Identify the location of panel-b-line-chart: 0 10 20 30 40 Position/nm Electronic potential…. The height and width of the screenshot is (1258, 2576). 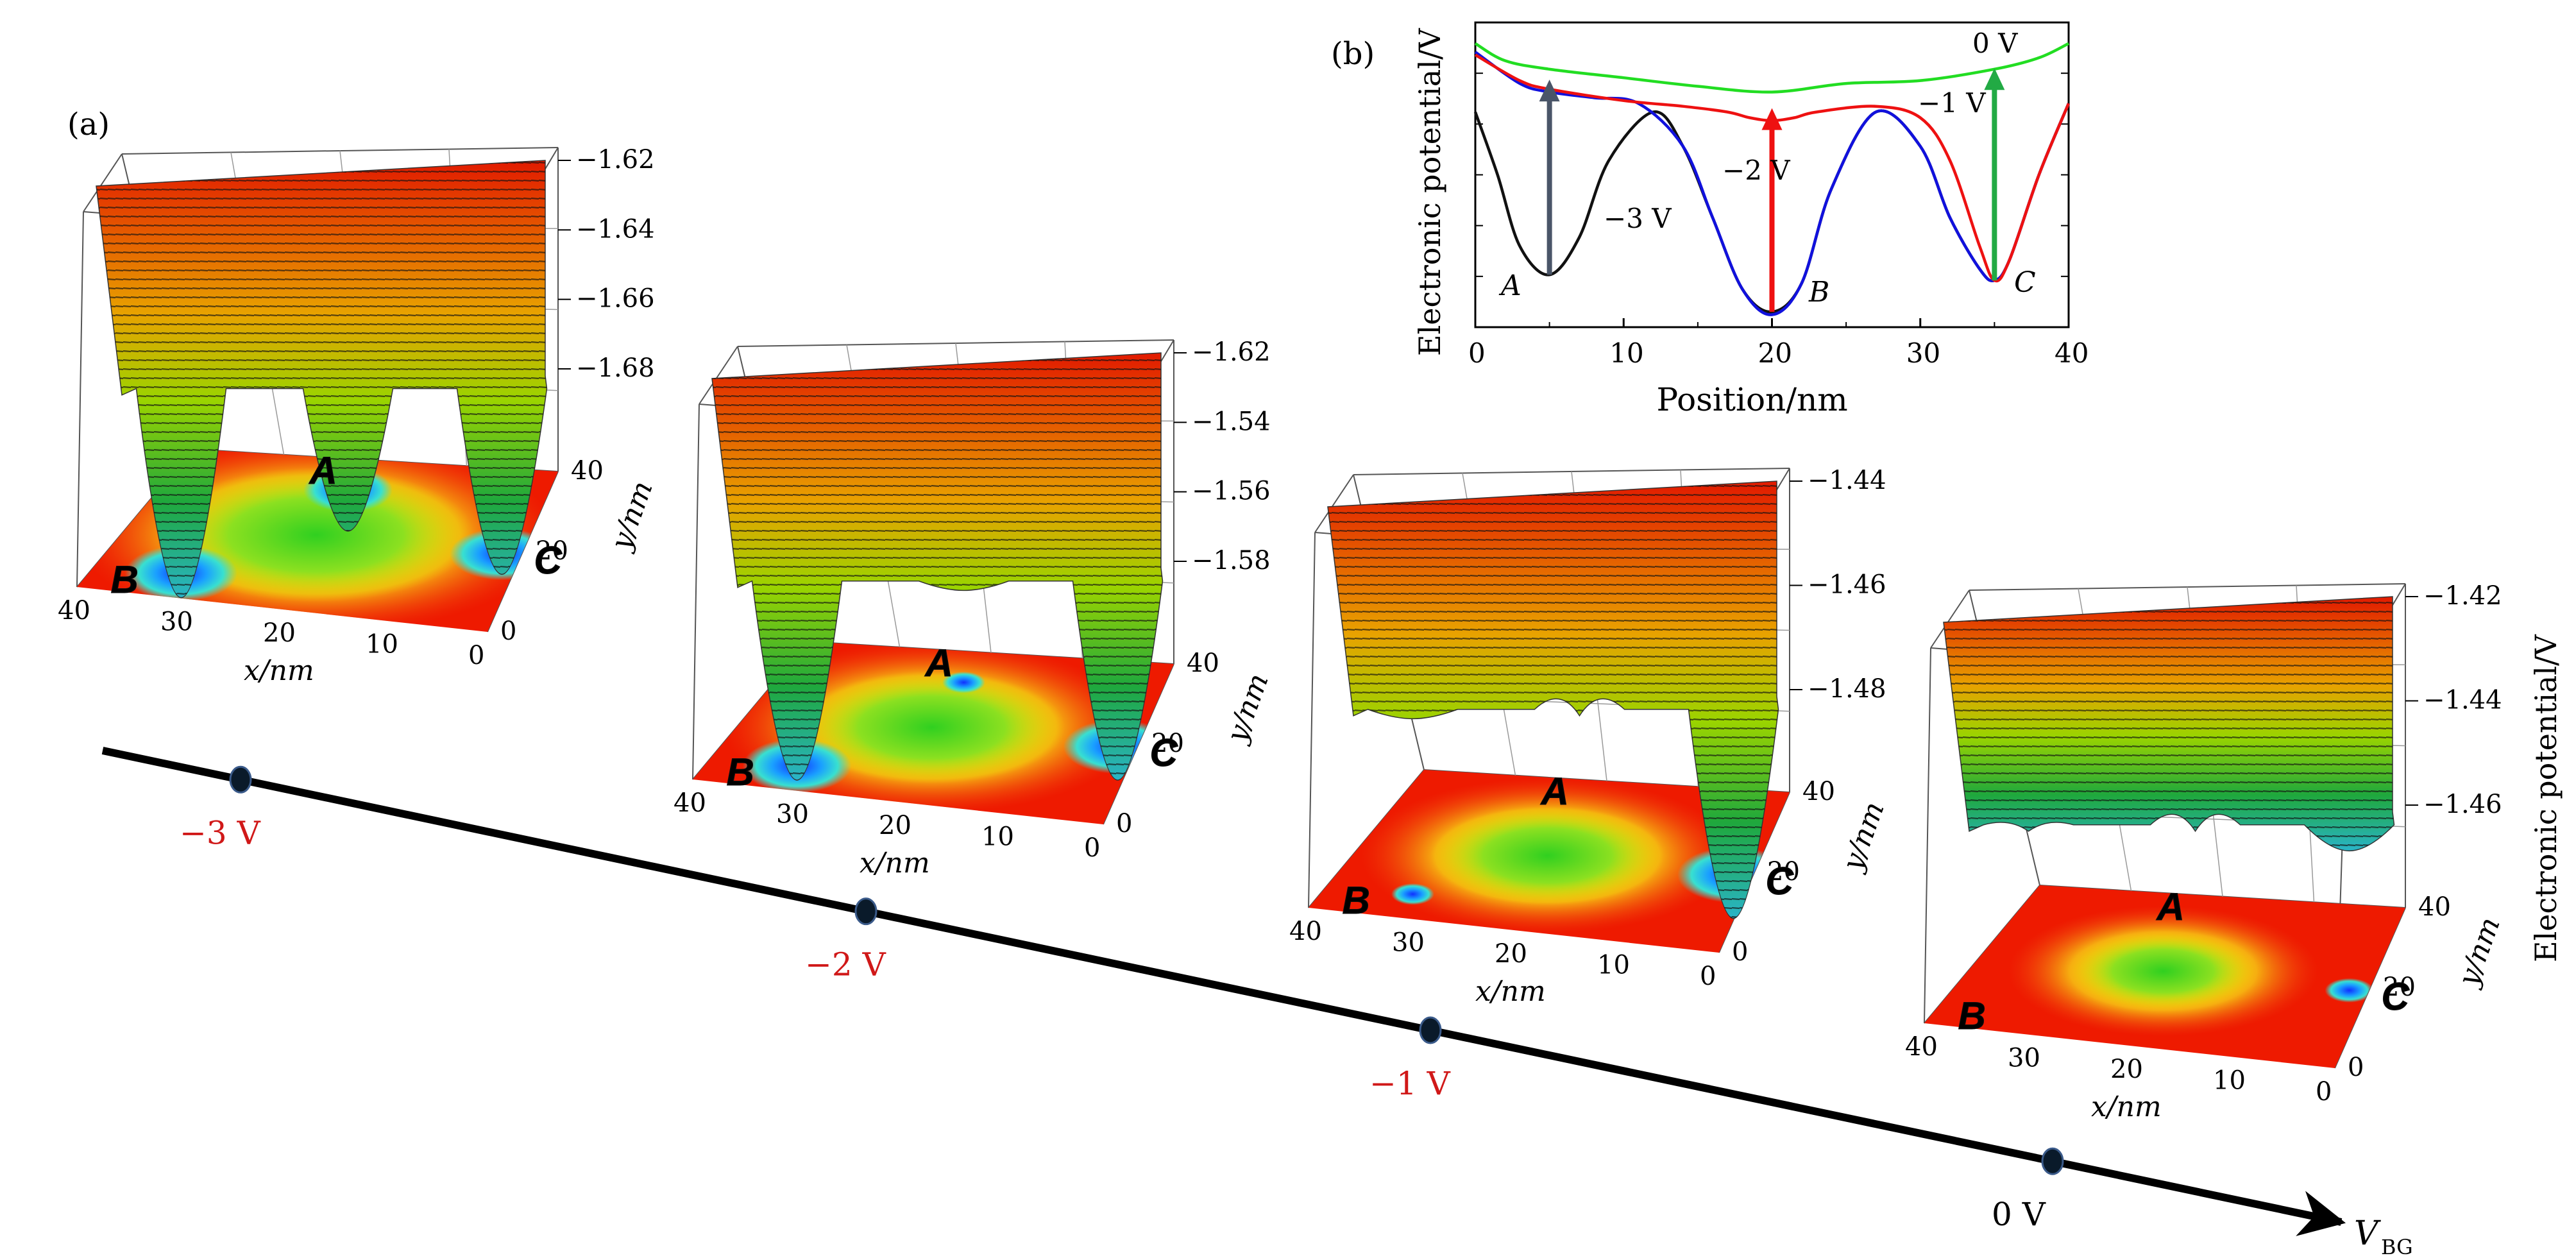
(1710, 219).